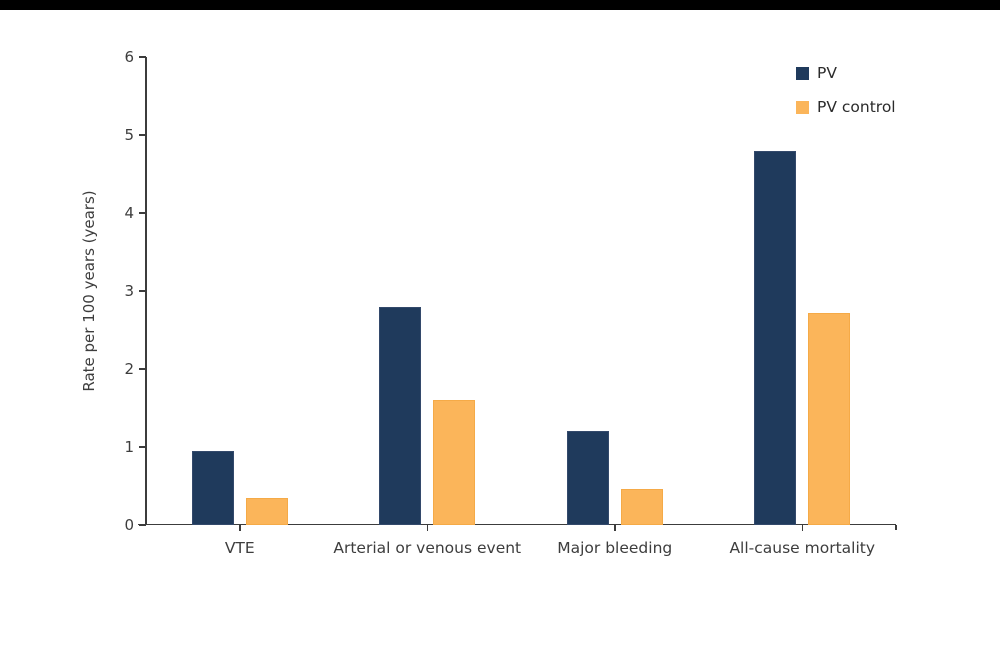 The image size is (1000, 654). What do you see at coordinates (896, 527) in the screenshot?
I see `x-axis-end-tick` at bounding box center [896, 527].